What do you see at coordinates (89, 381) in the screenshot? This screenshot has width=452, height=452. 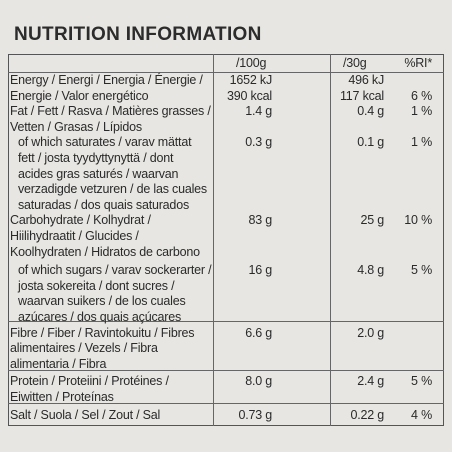 I see `row-label: Protein / Proteiini / Protéines /` at bounding box center [89, 381].